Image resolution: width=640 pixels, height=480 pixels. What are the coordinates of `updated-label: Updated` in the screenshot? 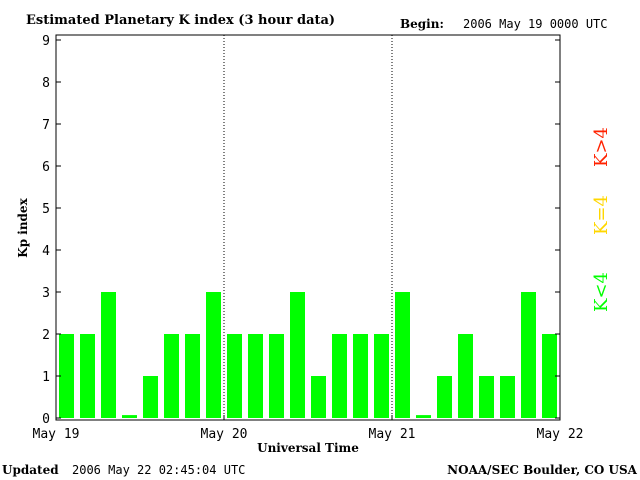 It's located at (30, 470).